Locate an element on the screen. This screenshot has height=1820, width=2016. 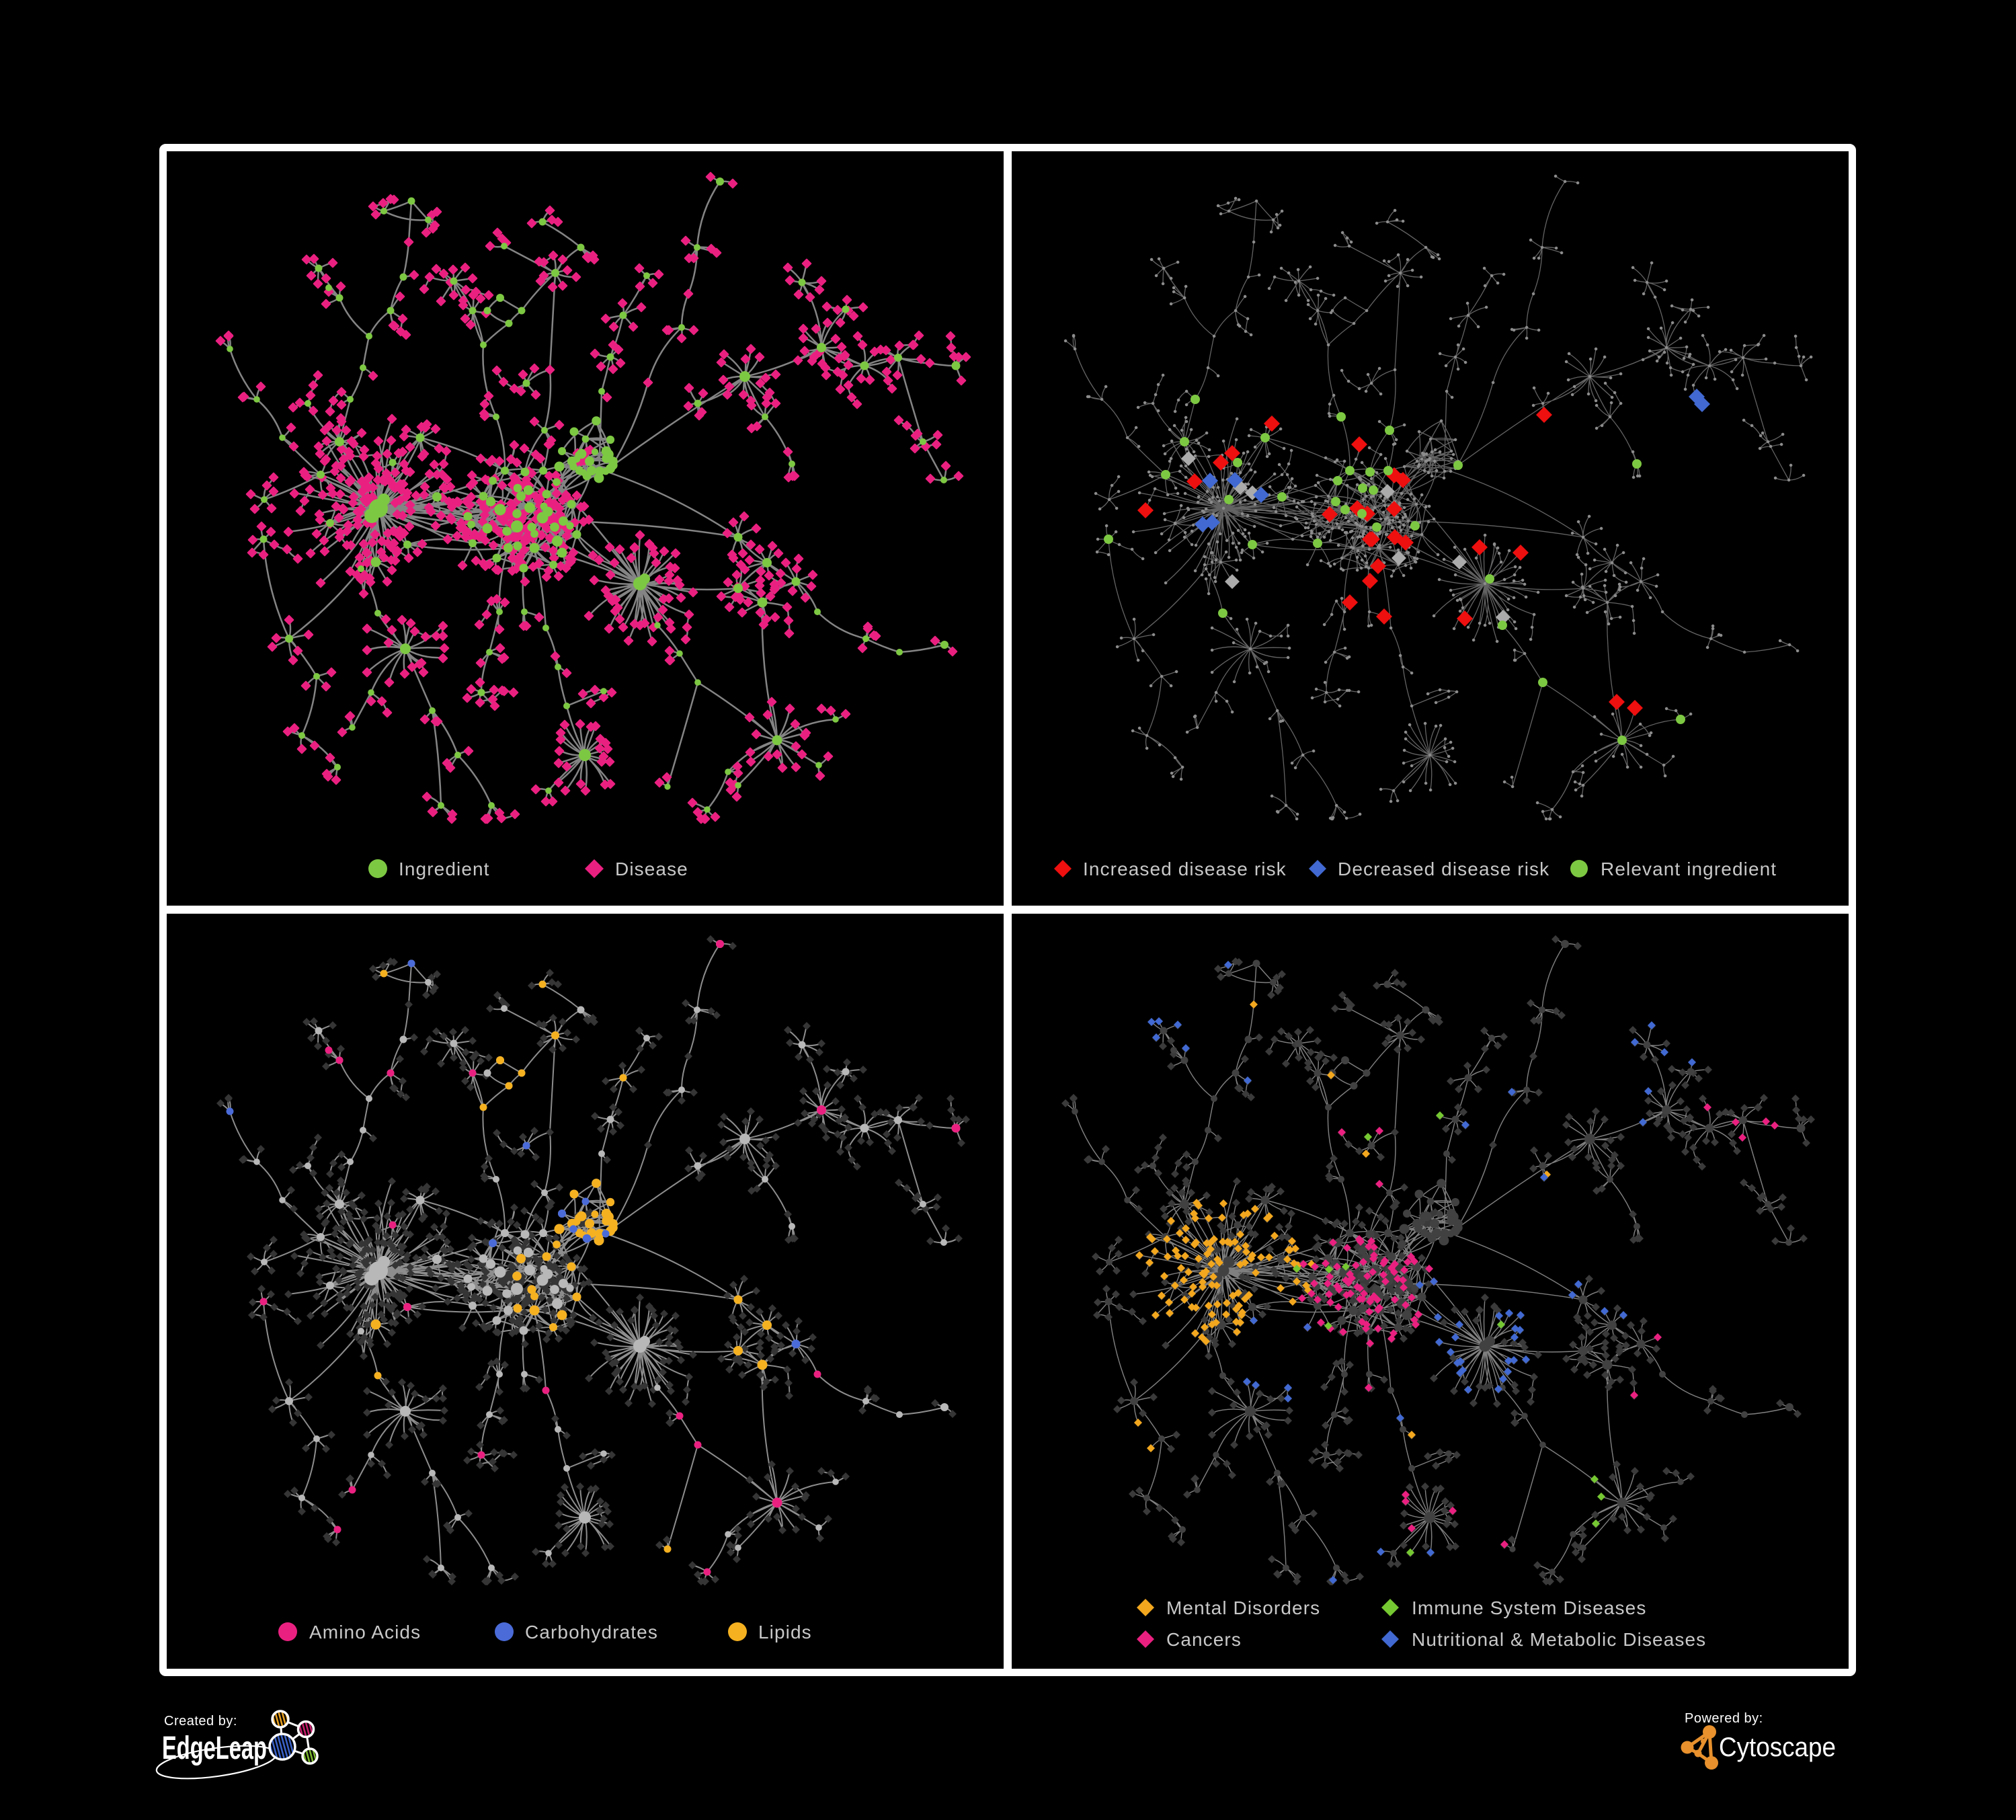
svg-text: Disease is located at coordinates (651, 869).